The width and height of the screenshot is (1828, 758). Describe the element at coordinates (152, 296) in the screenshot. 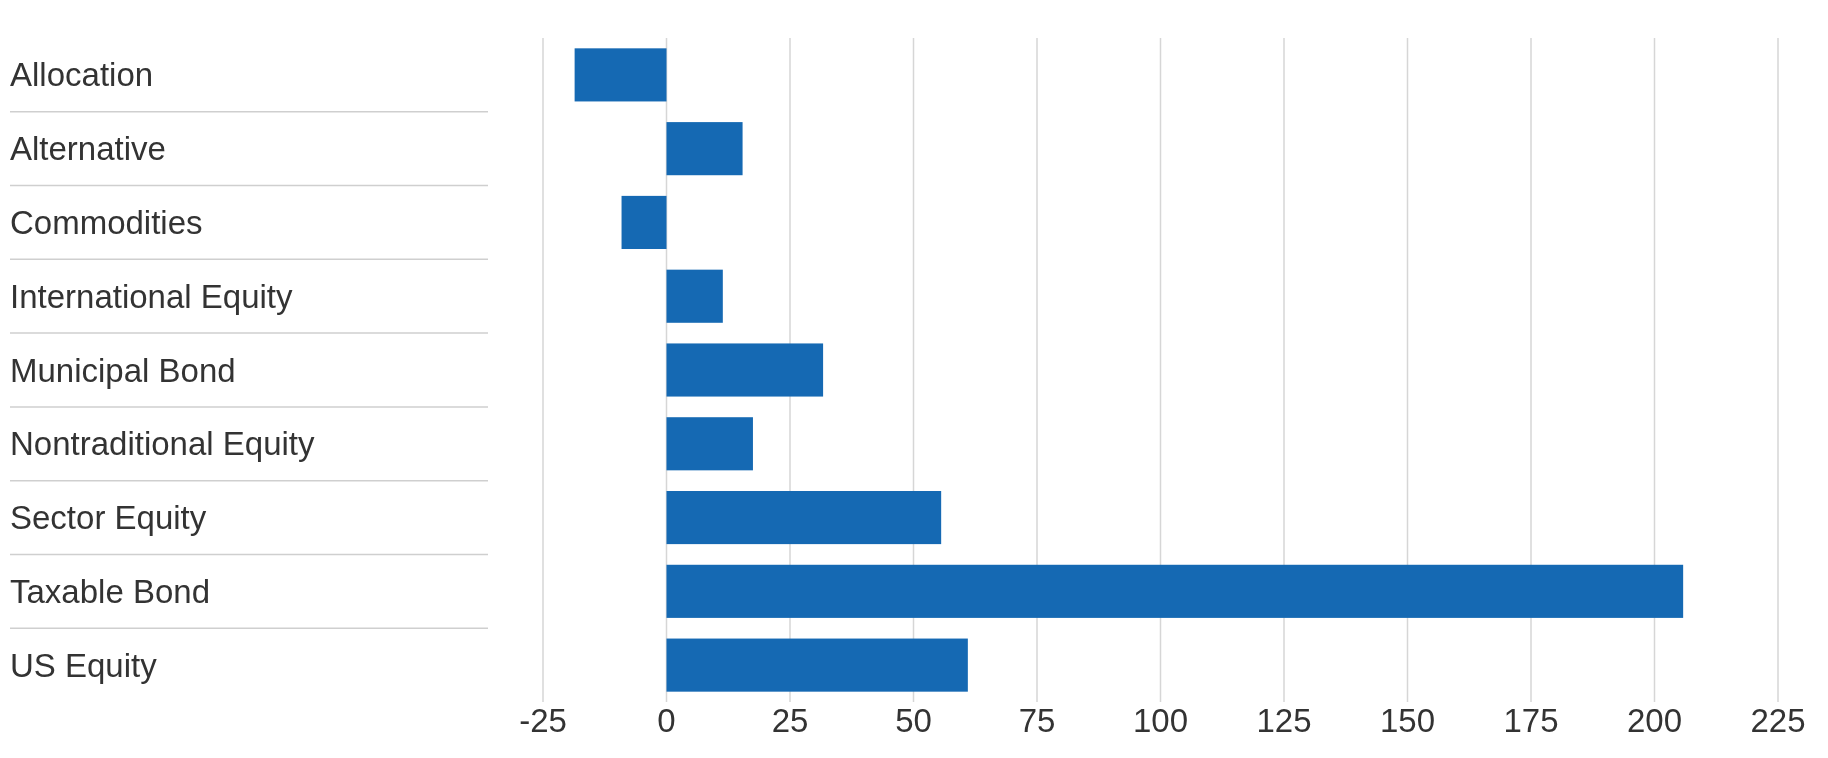

I see `y-tick-label: International Equity` at that location.